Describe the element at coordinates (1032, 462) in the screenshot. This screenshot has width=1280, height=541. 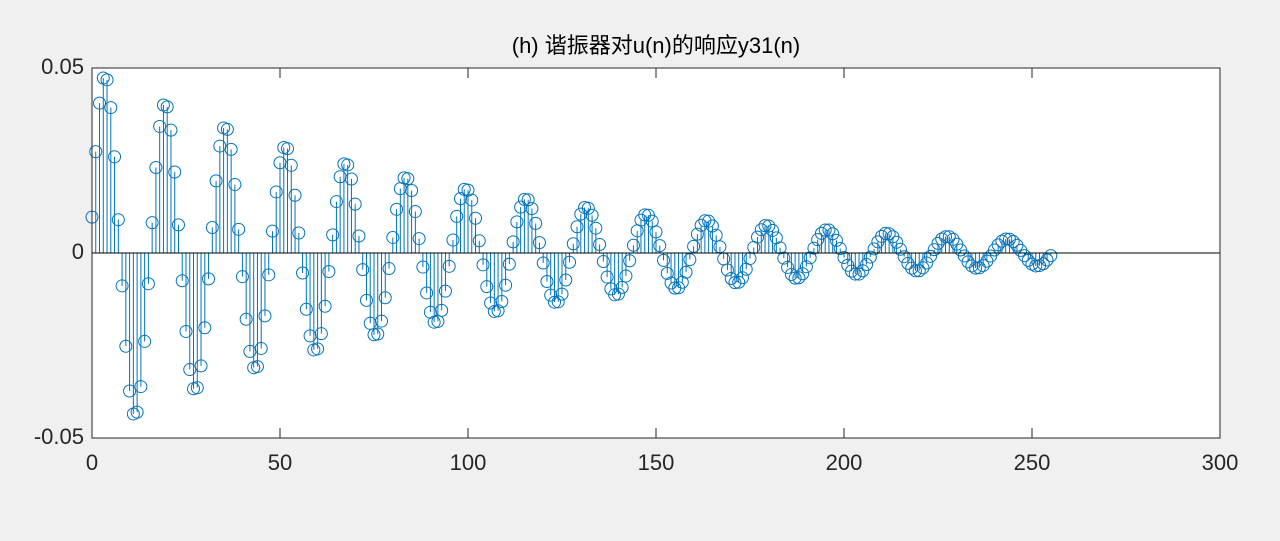
I see `x-tick-label: 250` at that location.